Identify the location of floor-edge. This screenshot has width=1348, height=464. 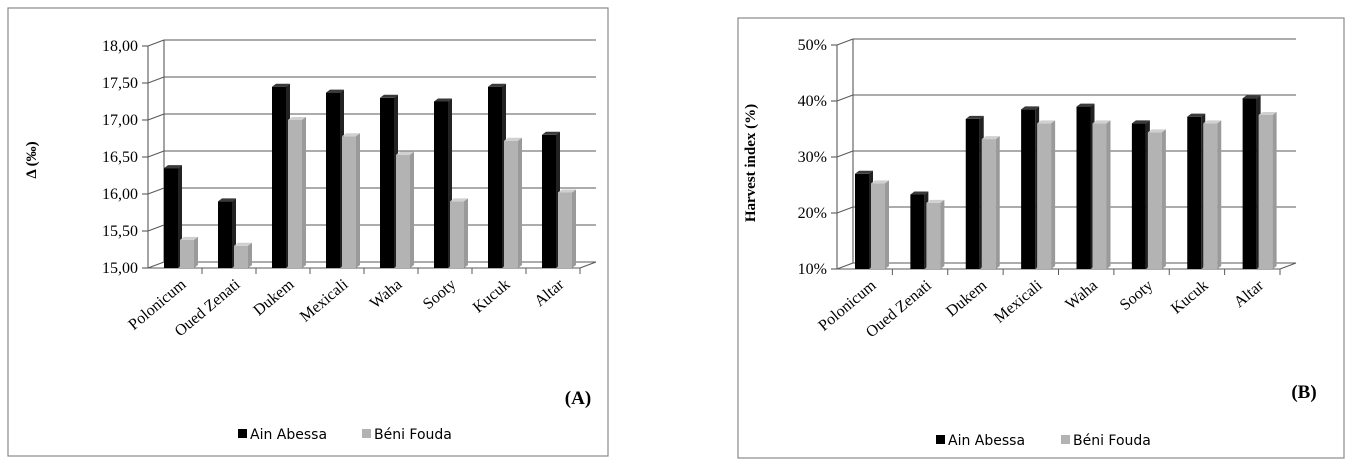
(588, 265).